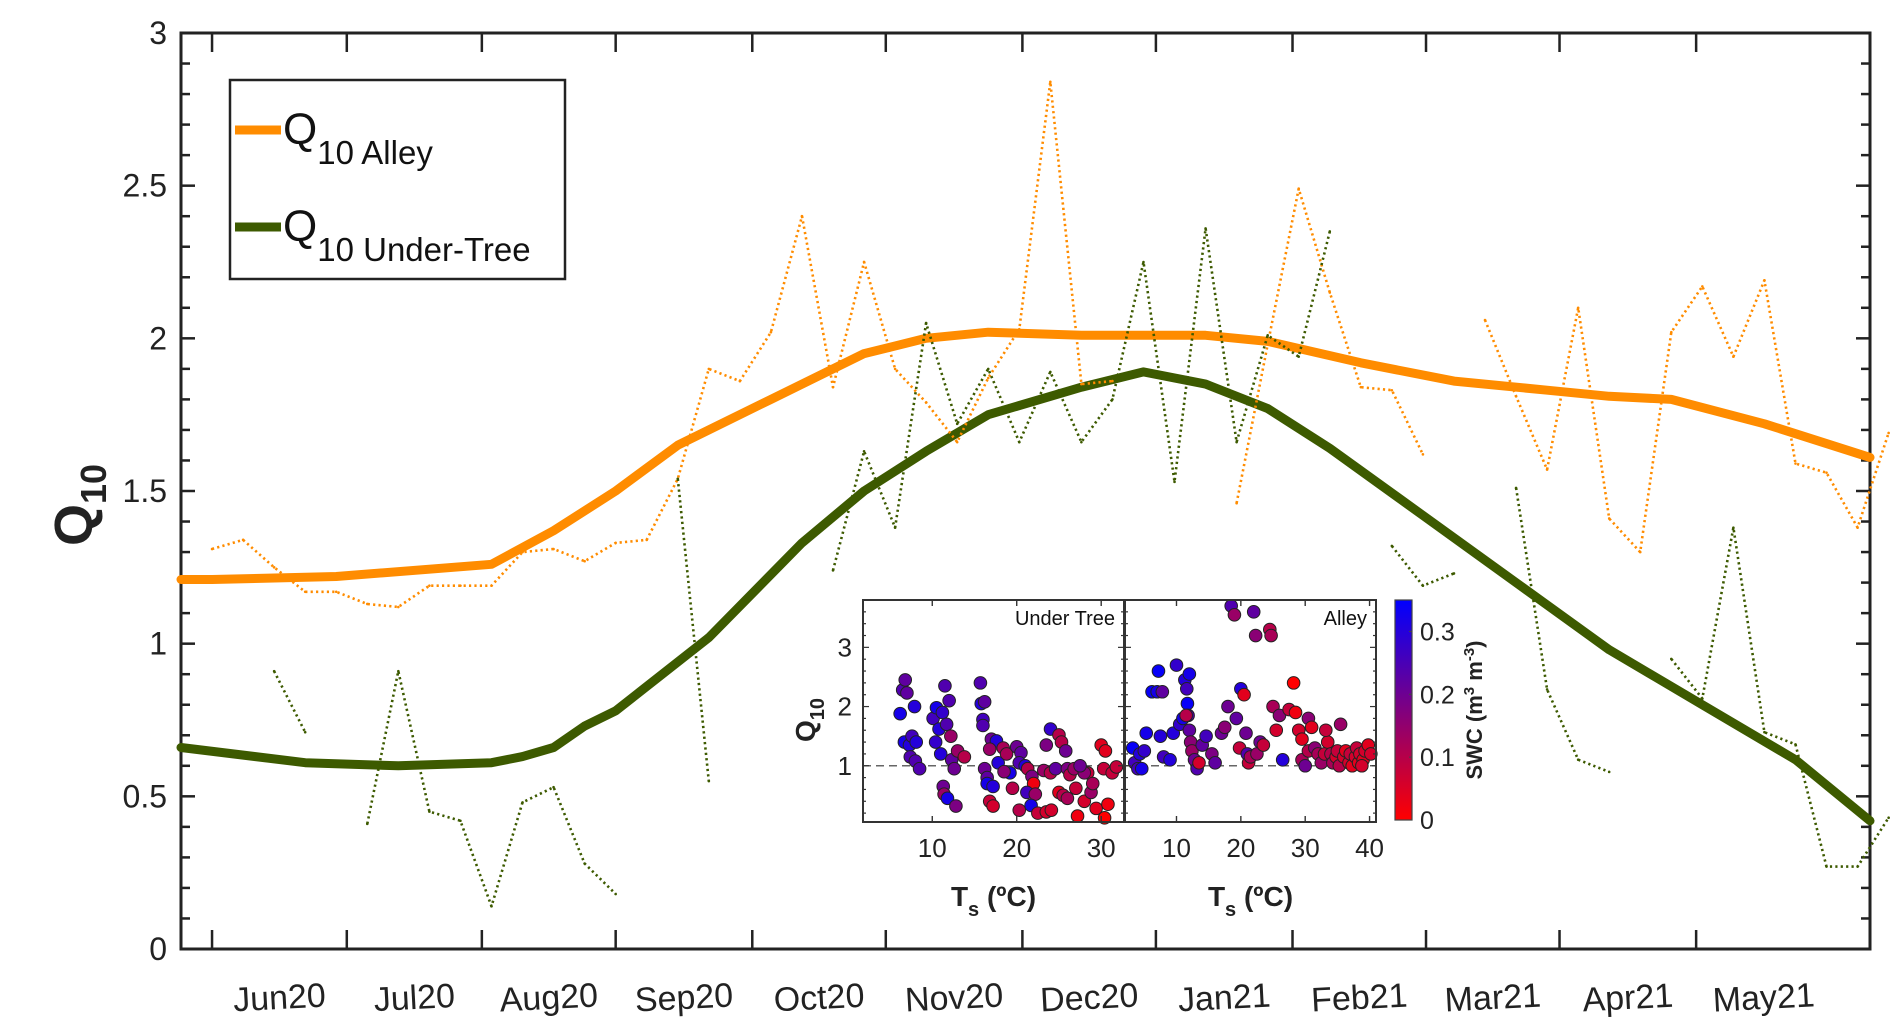  What do you see at coordinates (845, 707) in the screenshot?
I see `inset-y-tick-label: 2` at bounding box center [845, 707].